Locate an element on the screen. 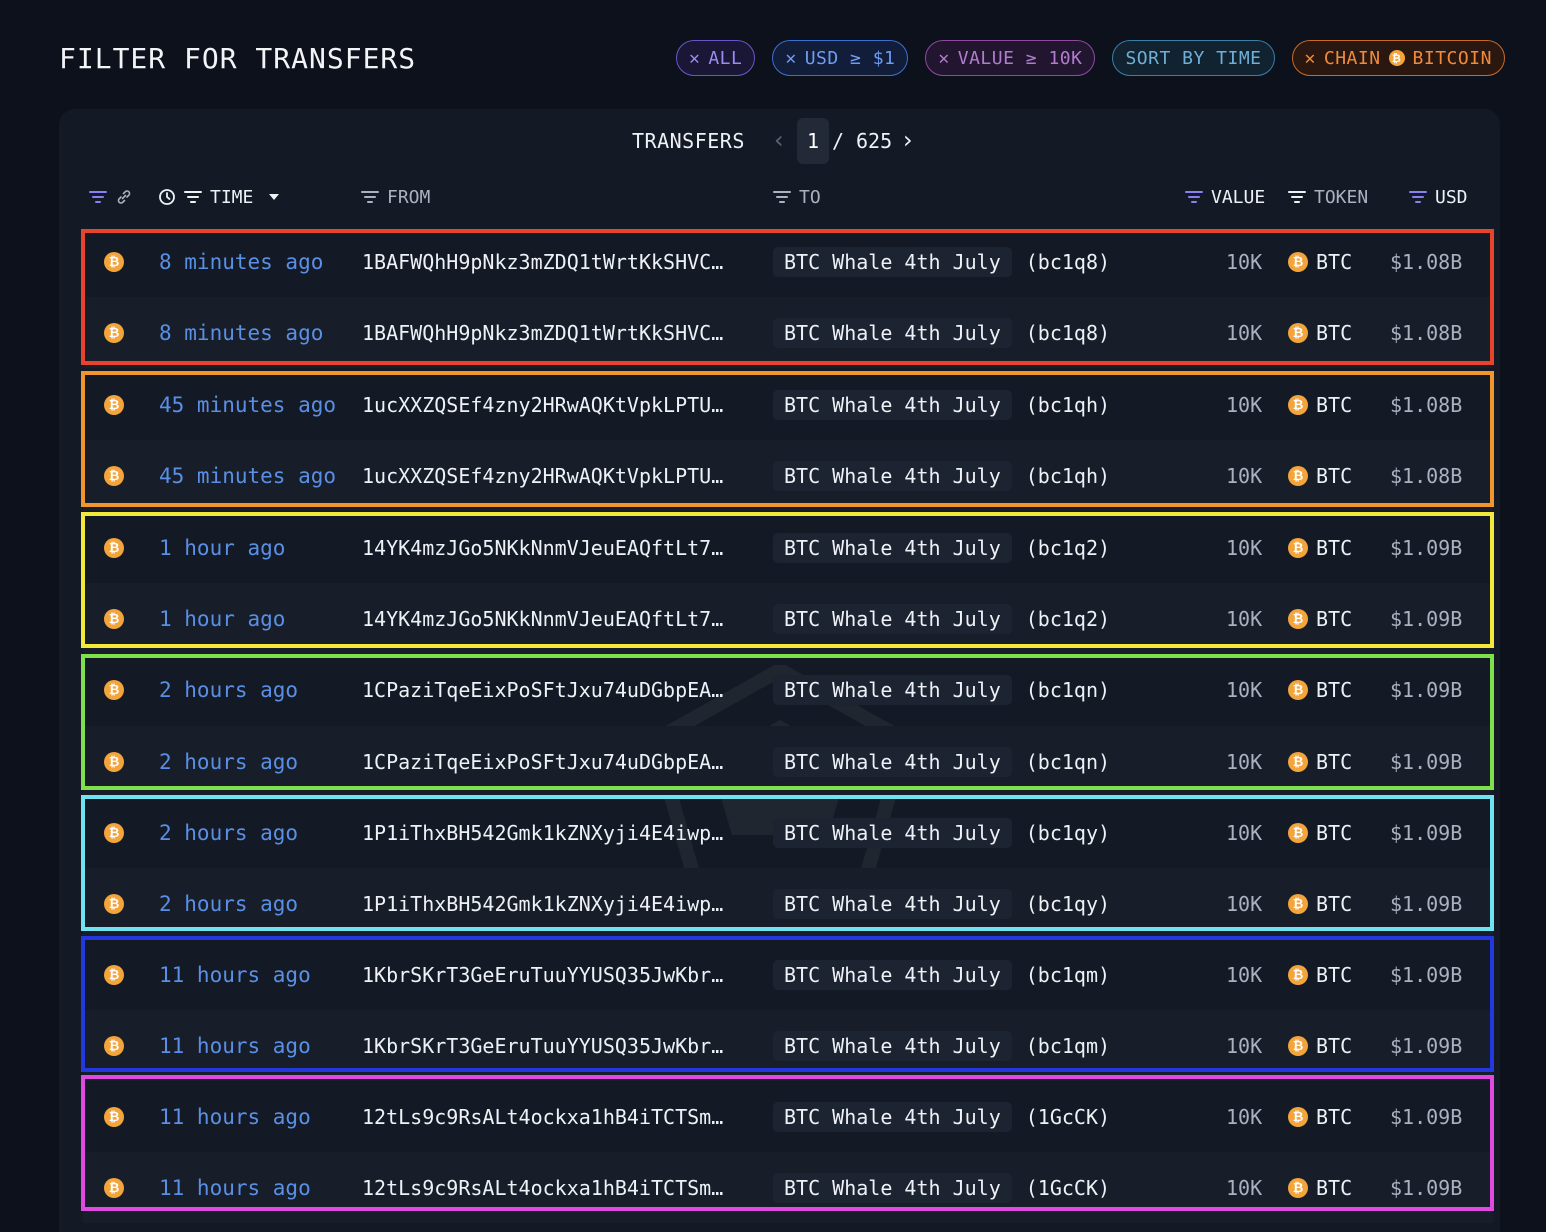 The height and width of the screenshot is (1232, 1546). to-entity-cell: BTC Whale 4th July (bc1qh) is located at coordinates (941, 475).